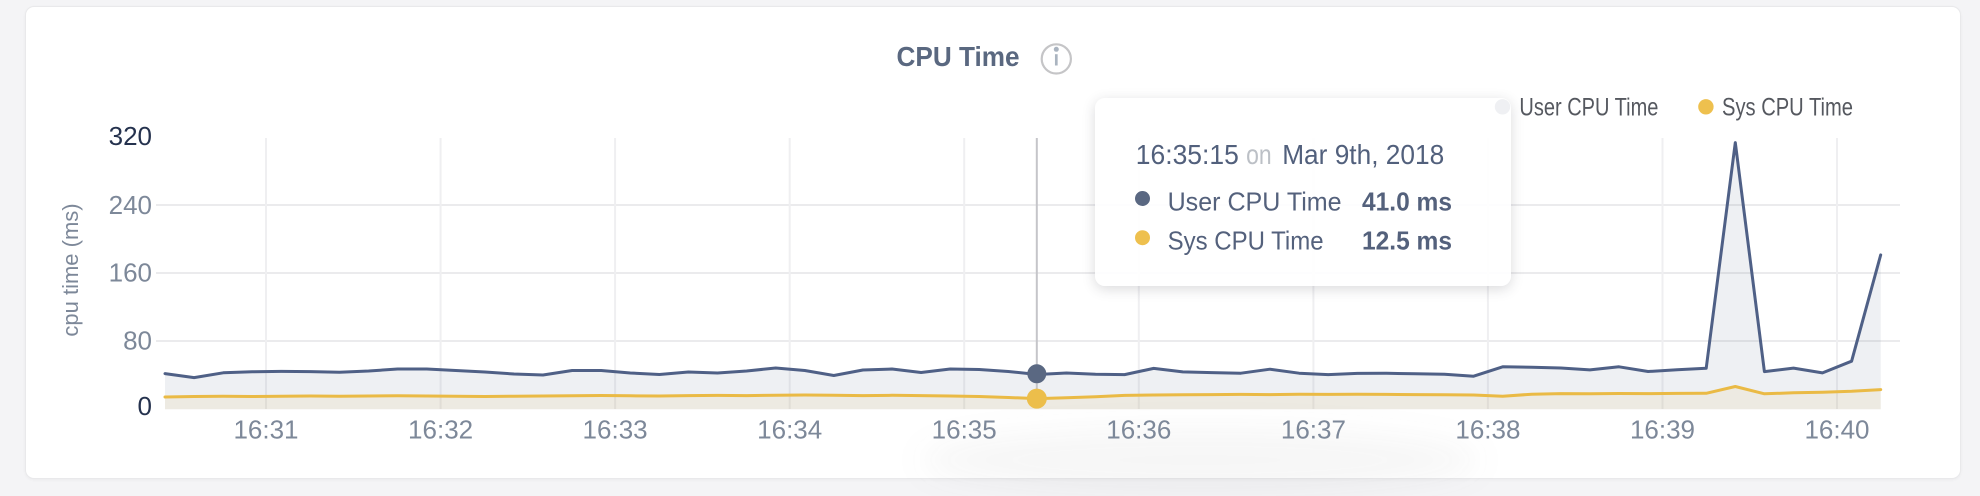  I want to click on svg-text: 80, so click(137, 341).